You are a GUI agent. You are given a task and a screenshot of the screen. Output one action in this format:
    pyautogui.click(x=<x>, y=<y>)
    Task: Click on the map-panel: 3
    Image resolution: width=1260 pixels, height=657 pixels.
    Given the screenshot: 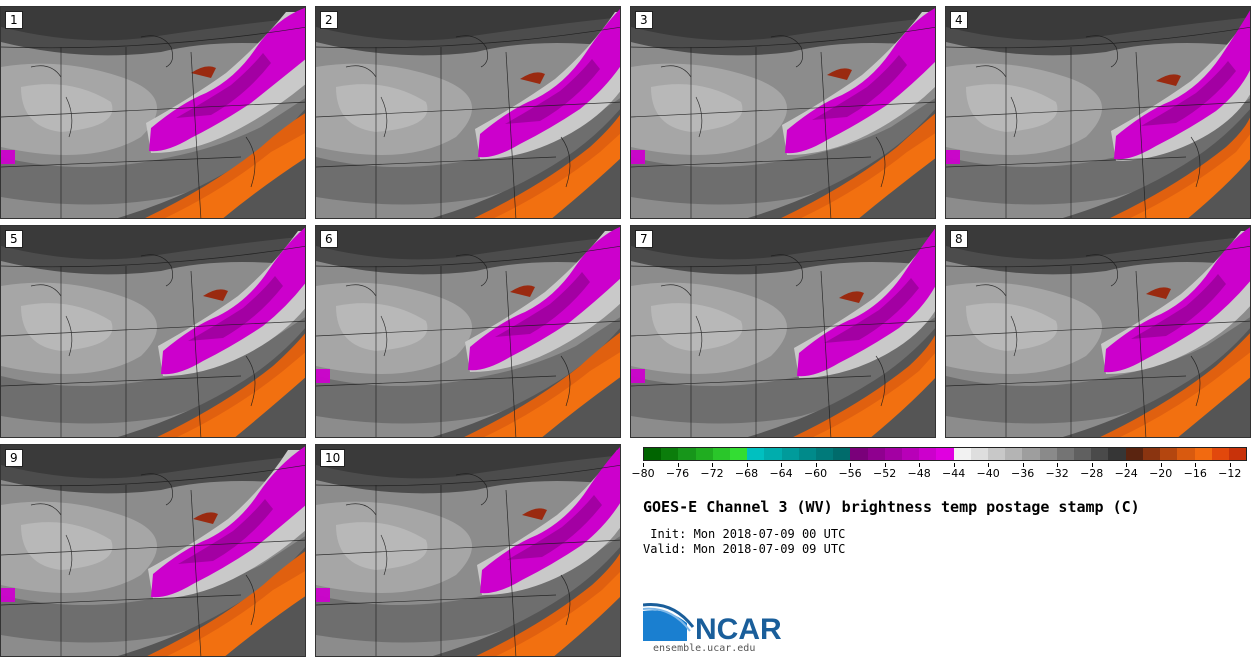 What is the action you would take?
    pyautogui.click(x=783, y=112)
    